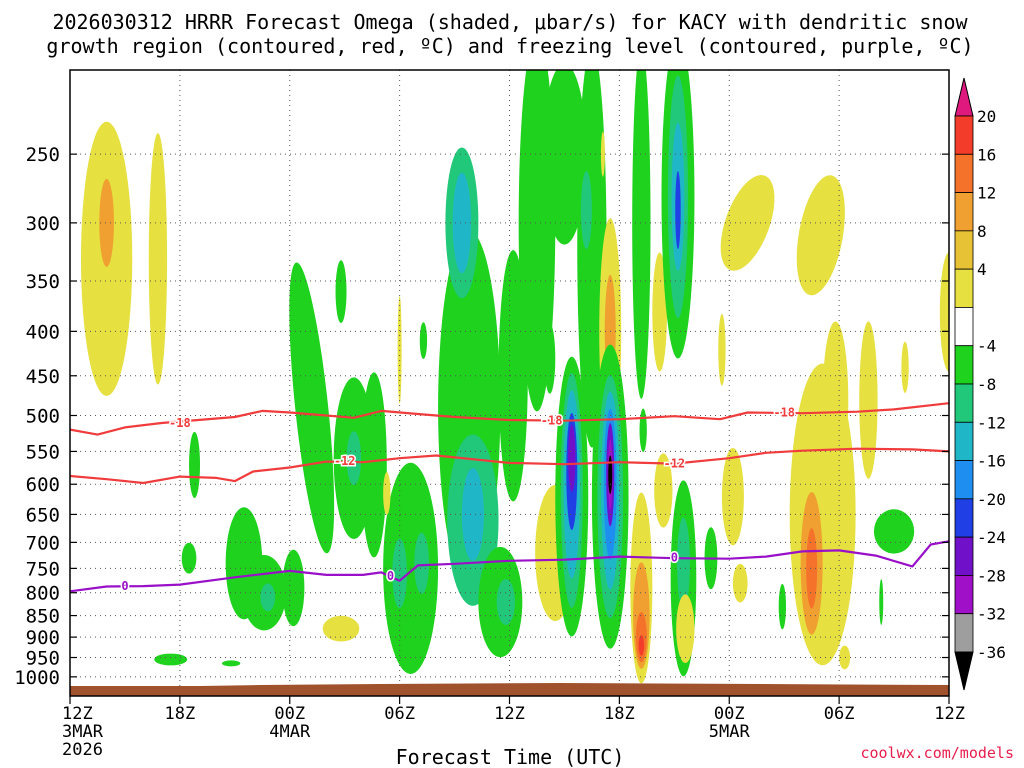  What do you see at coordinates (43, 416) in the screenshot?
I see `y-tick-label: 500` at bounding box center [43, 416].